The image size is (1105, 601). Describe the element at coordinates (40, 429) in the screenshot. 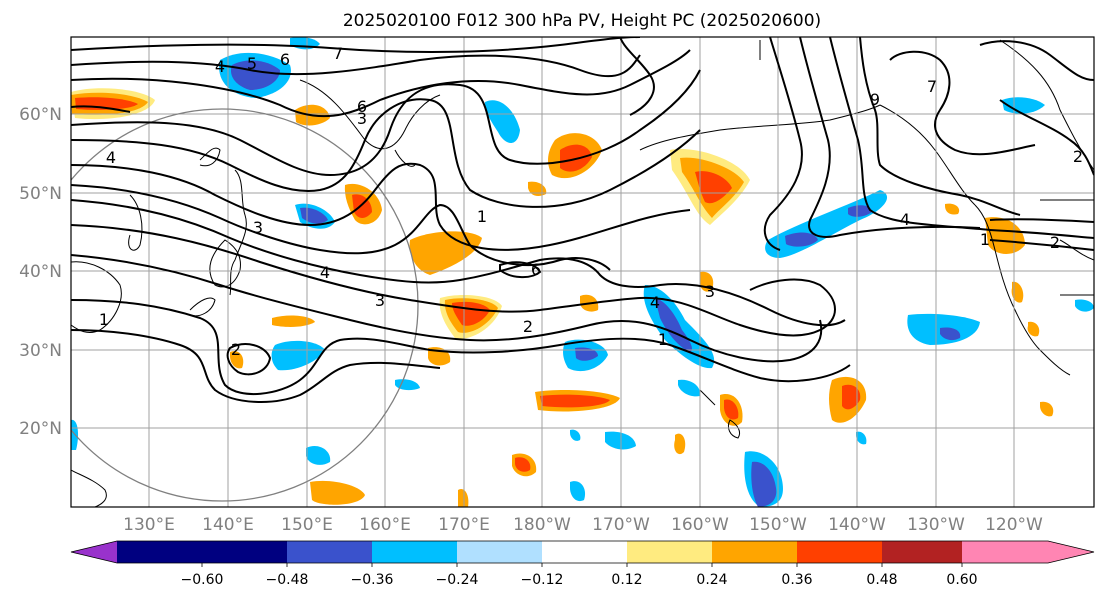

I see `lat-label: 20°N` at that location.